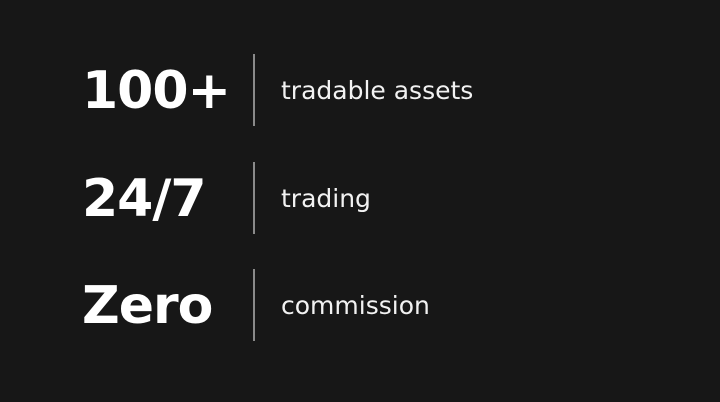 This screenshot has width=720, height=402. What do you see at coordinates (144, 199) in the screenshot?
I see `stat-value-trading: 24/7` at bounding box center [144, 199].